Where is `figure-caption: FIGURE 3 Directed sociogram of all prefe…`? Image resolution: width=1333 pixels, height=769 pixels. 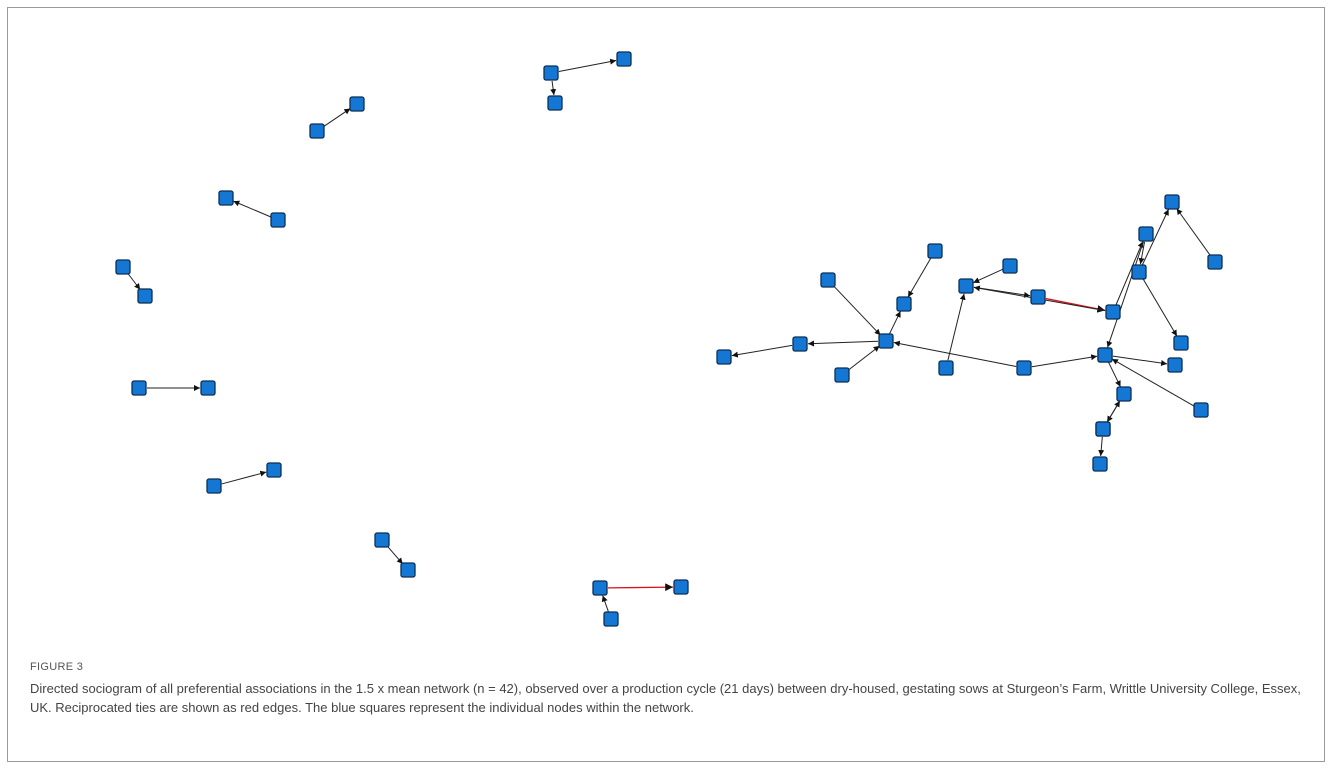 figure-caption: FIGURE 3 Directed sociogram of all prefe… is located at coordinates (677, 689).